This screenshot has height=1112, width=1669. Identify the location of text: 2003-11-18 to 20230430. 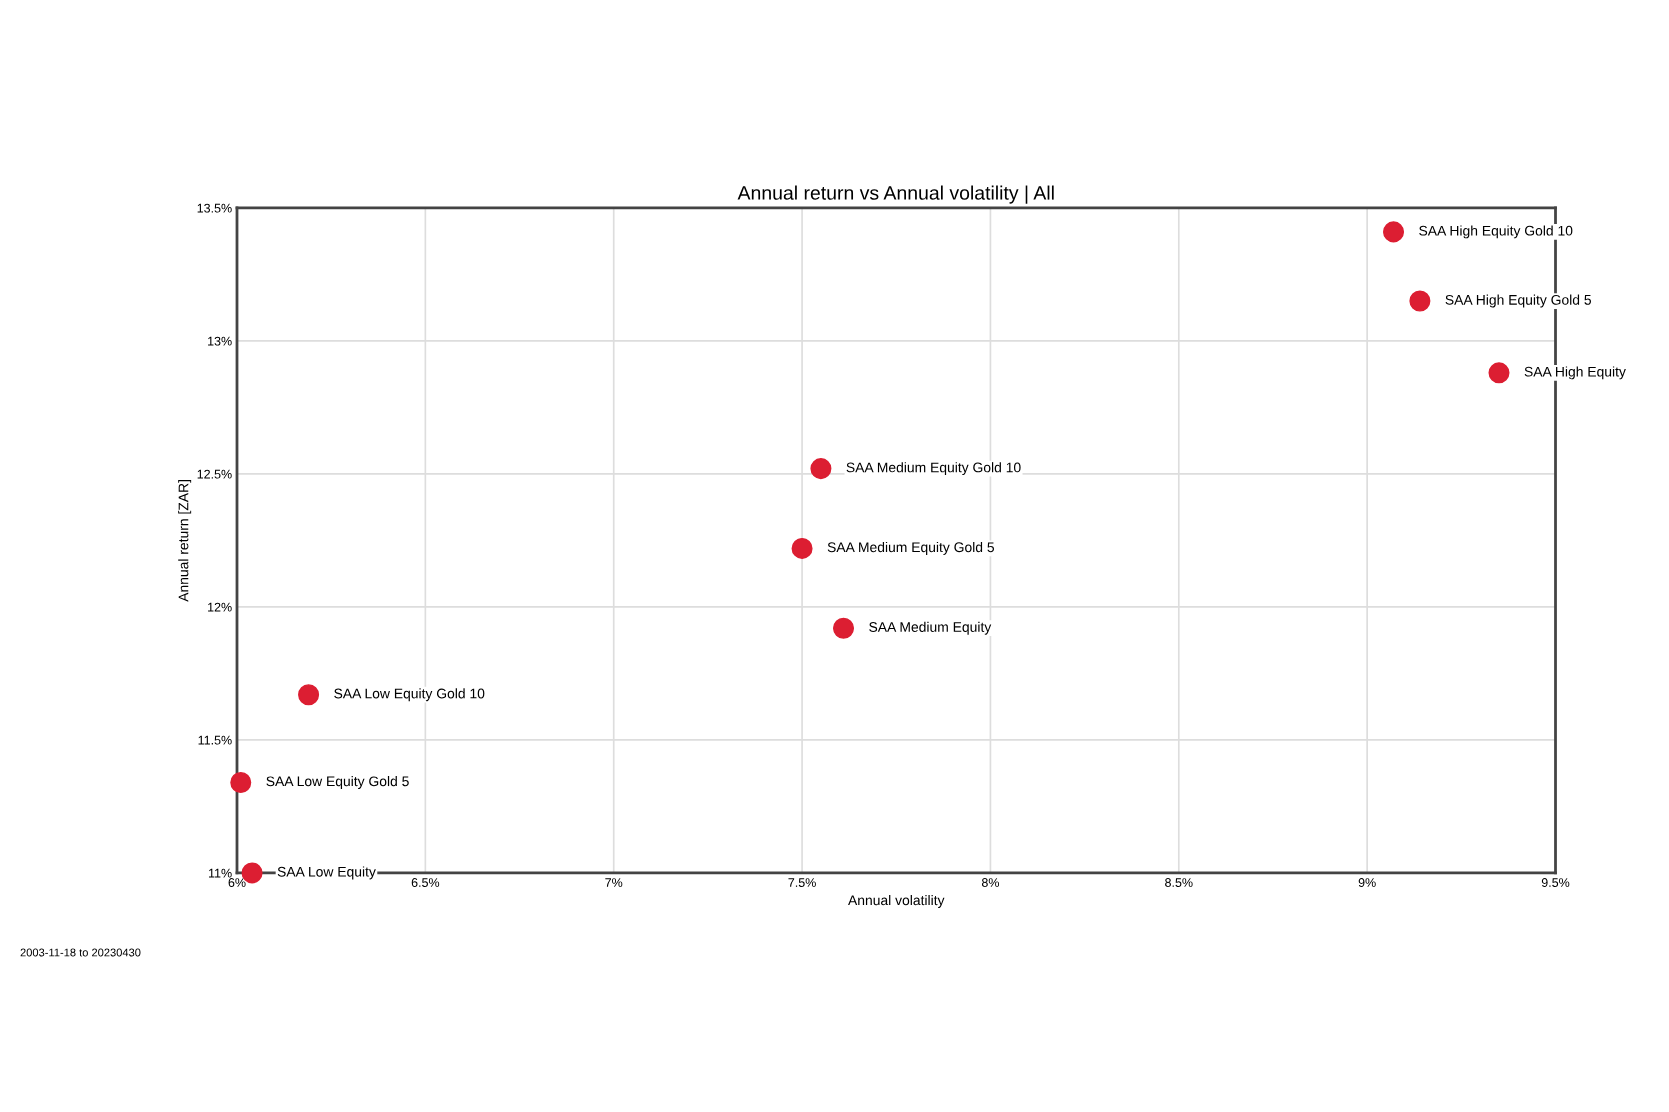
(80, 952).